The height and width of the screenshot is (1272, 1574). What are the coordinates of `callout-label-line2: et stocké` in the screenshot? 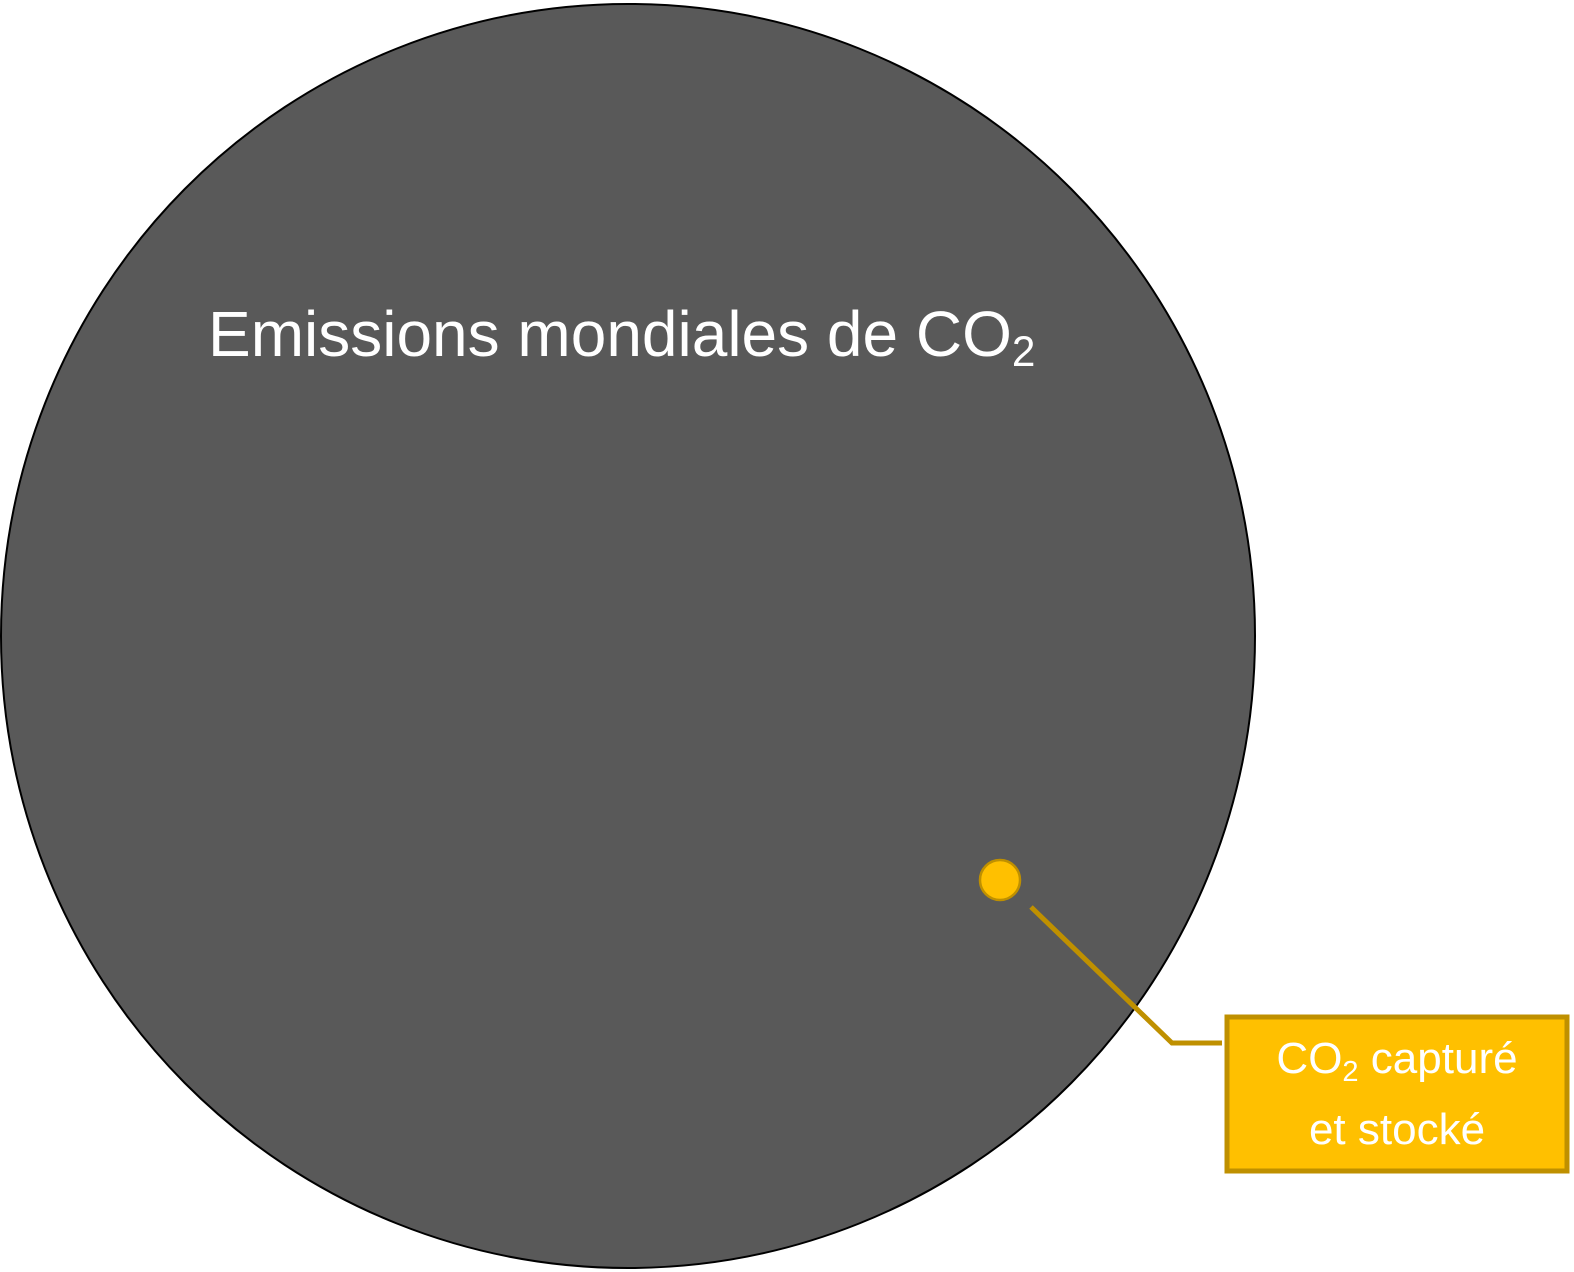 It's located at (1397, 1129).